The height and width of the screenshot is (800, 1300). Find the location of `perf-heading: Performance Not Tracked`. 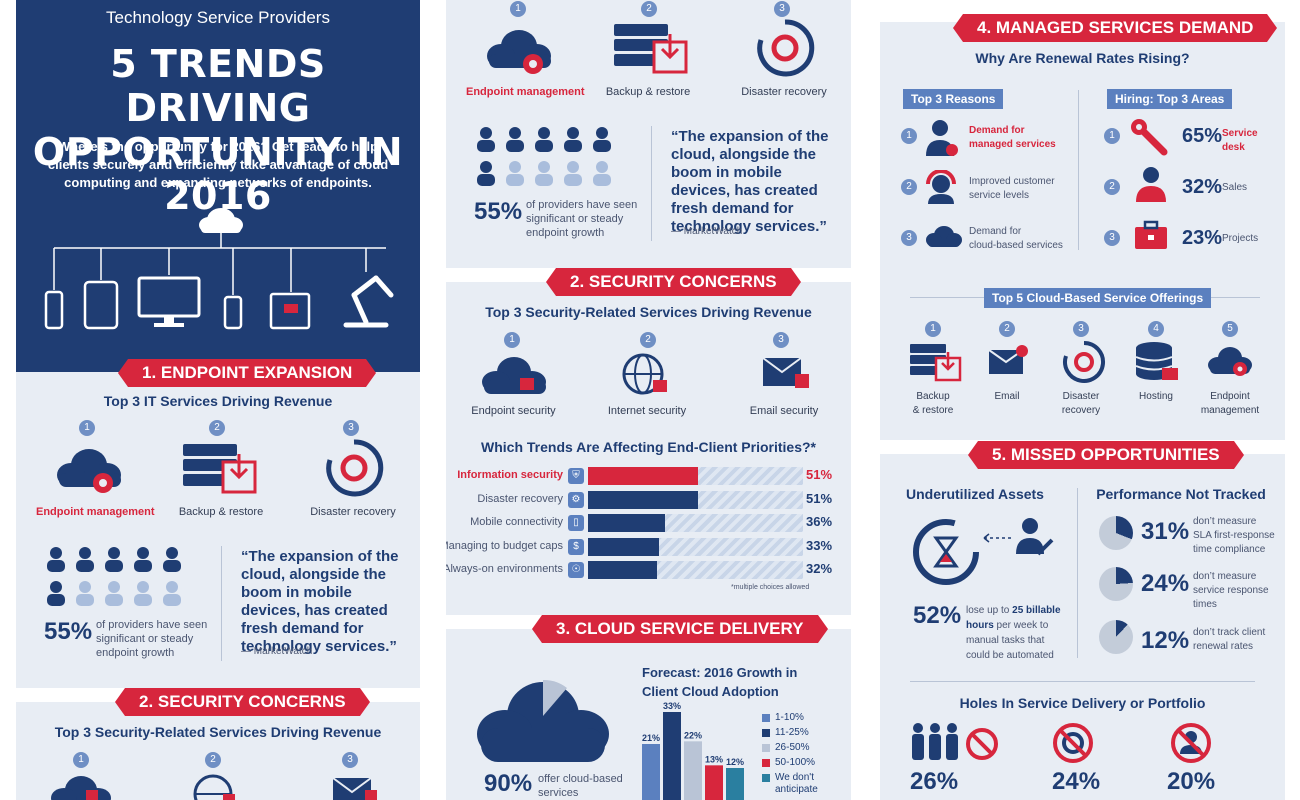

perf-heading: Performance Not Tracked is located at coordinates (1181, 494).